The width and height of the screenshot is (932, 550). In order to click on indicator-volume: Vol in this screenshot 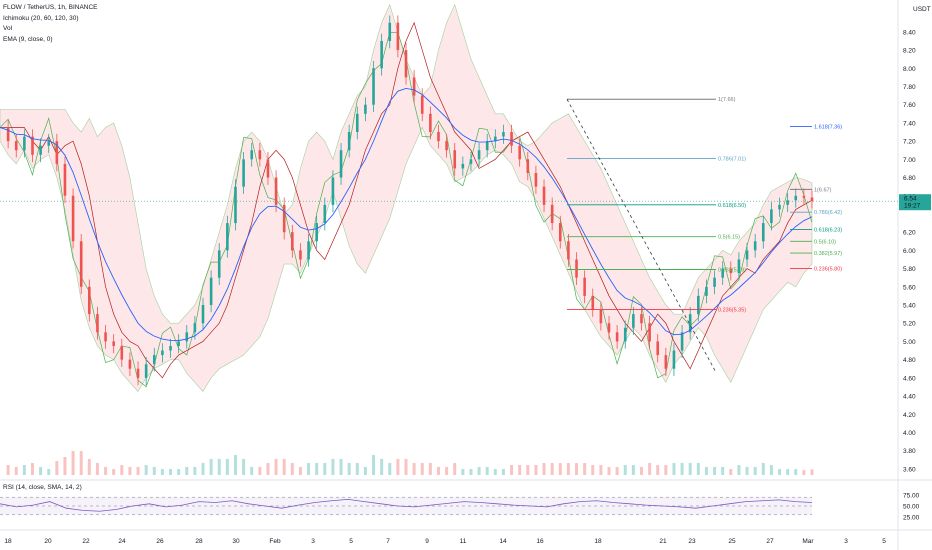, I will do `click(8, 28)`.